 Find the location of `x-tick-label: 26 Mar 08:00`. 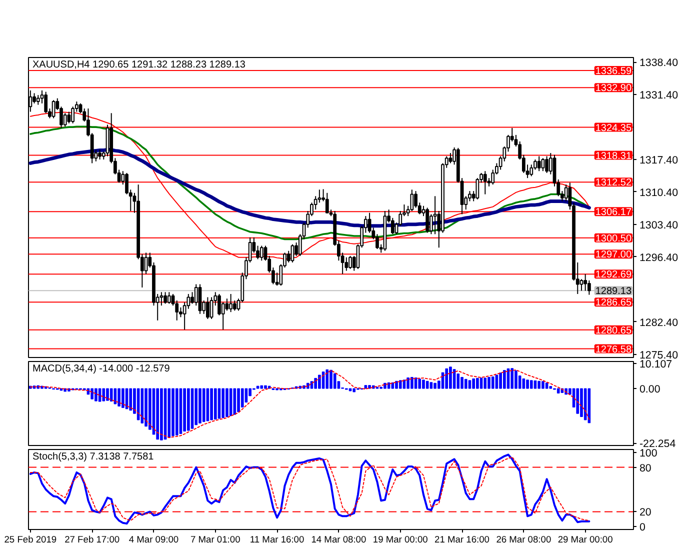

x-tick-label: 26 Mar 08:00 is located at coordinates (524, 539).